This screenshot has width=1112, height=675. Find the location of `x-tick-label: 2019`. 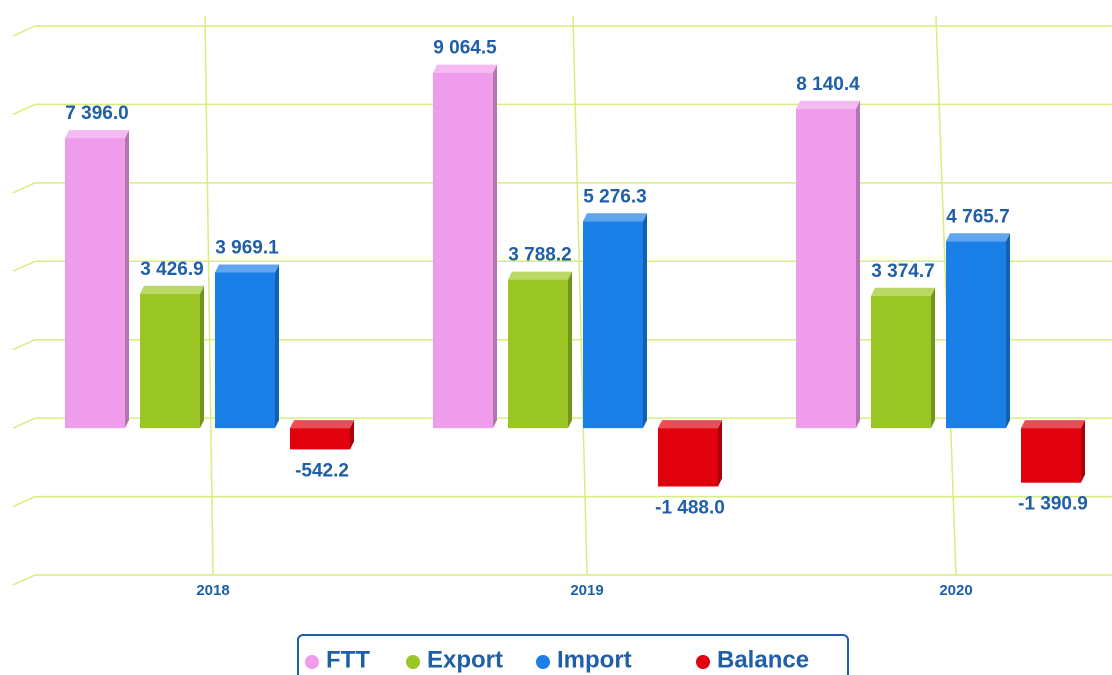

x-tick-label: 2019 is located at coordinates (586, 590).